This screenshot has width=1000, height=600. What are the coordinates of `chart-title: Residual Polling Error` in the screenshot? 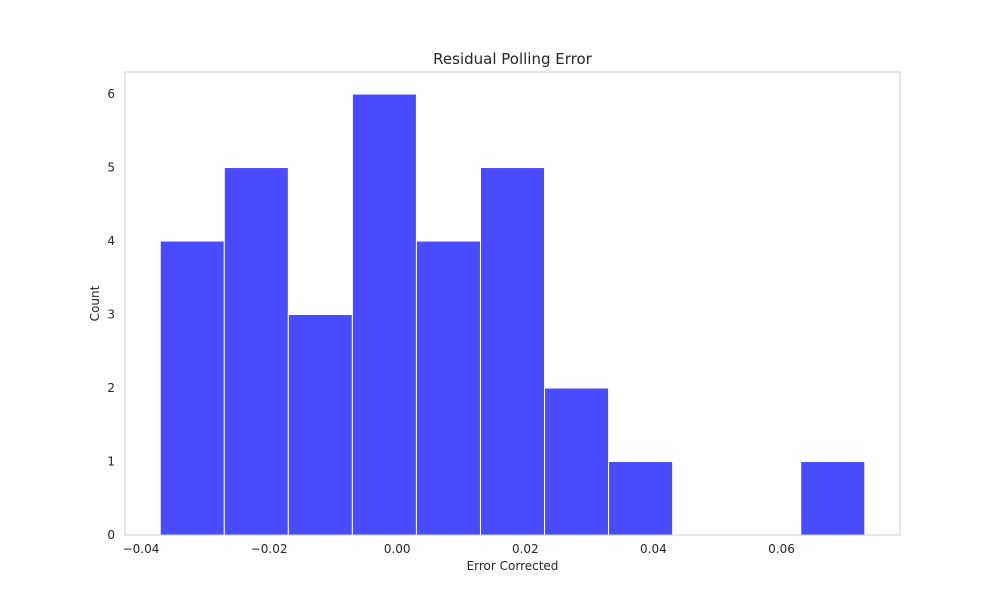 It's located at (512, 59).